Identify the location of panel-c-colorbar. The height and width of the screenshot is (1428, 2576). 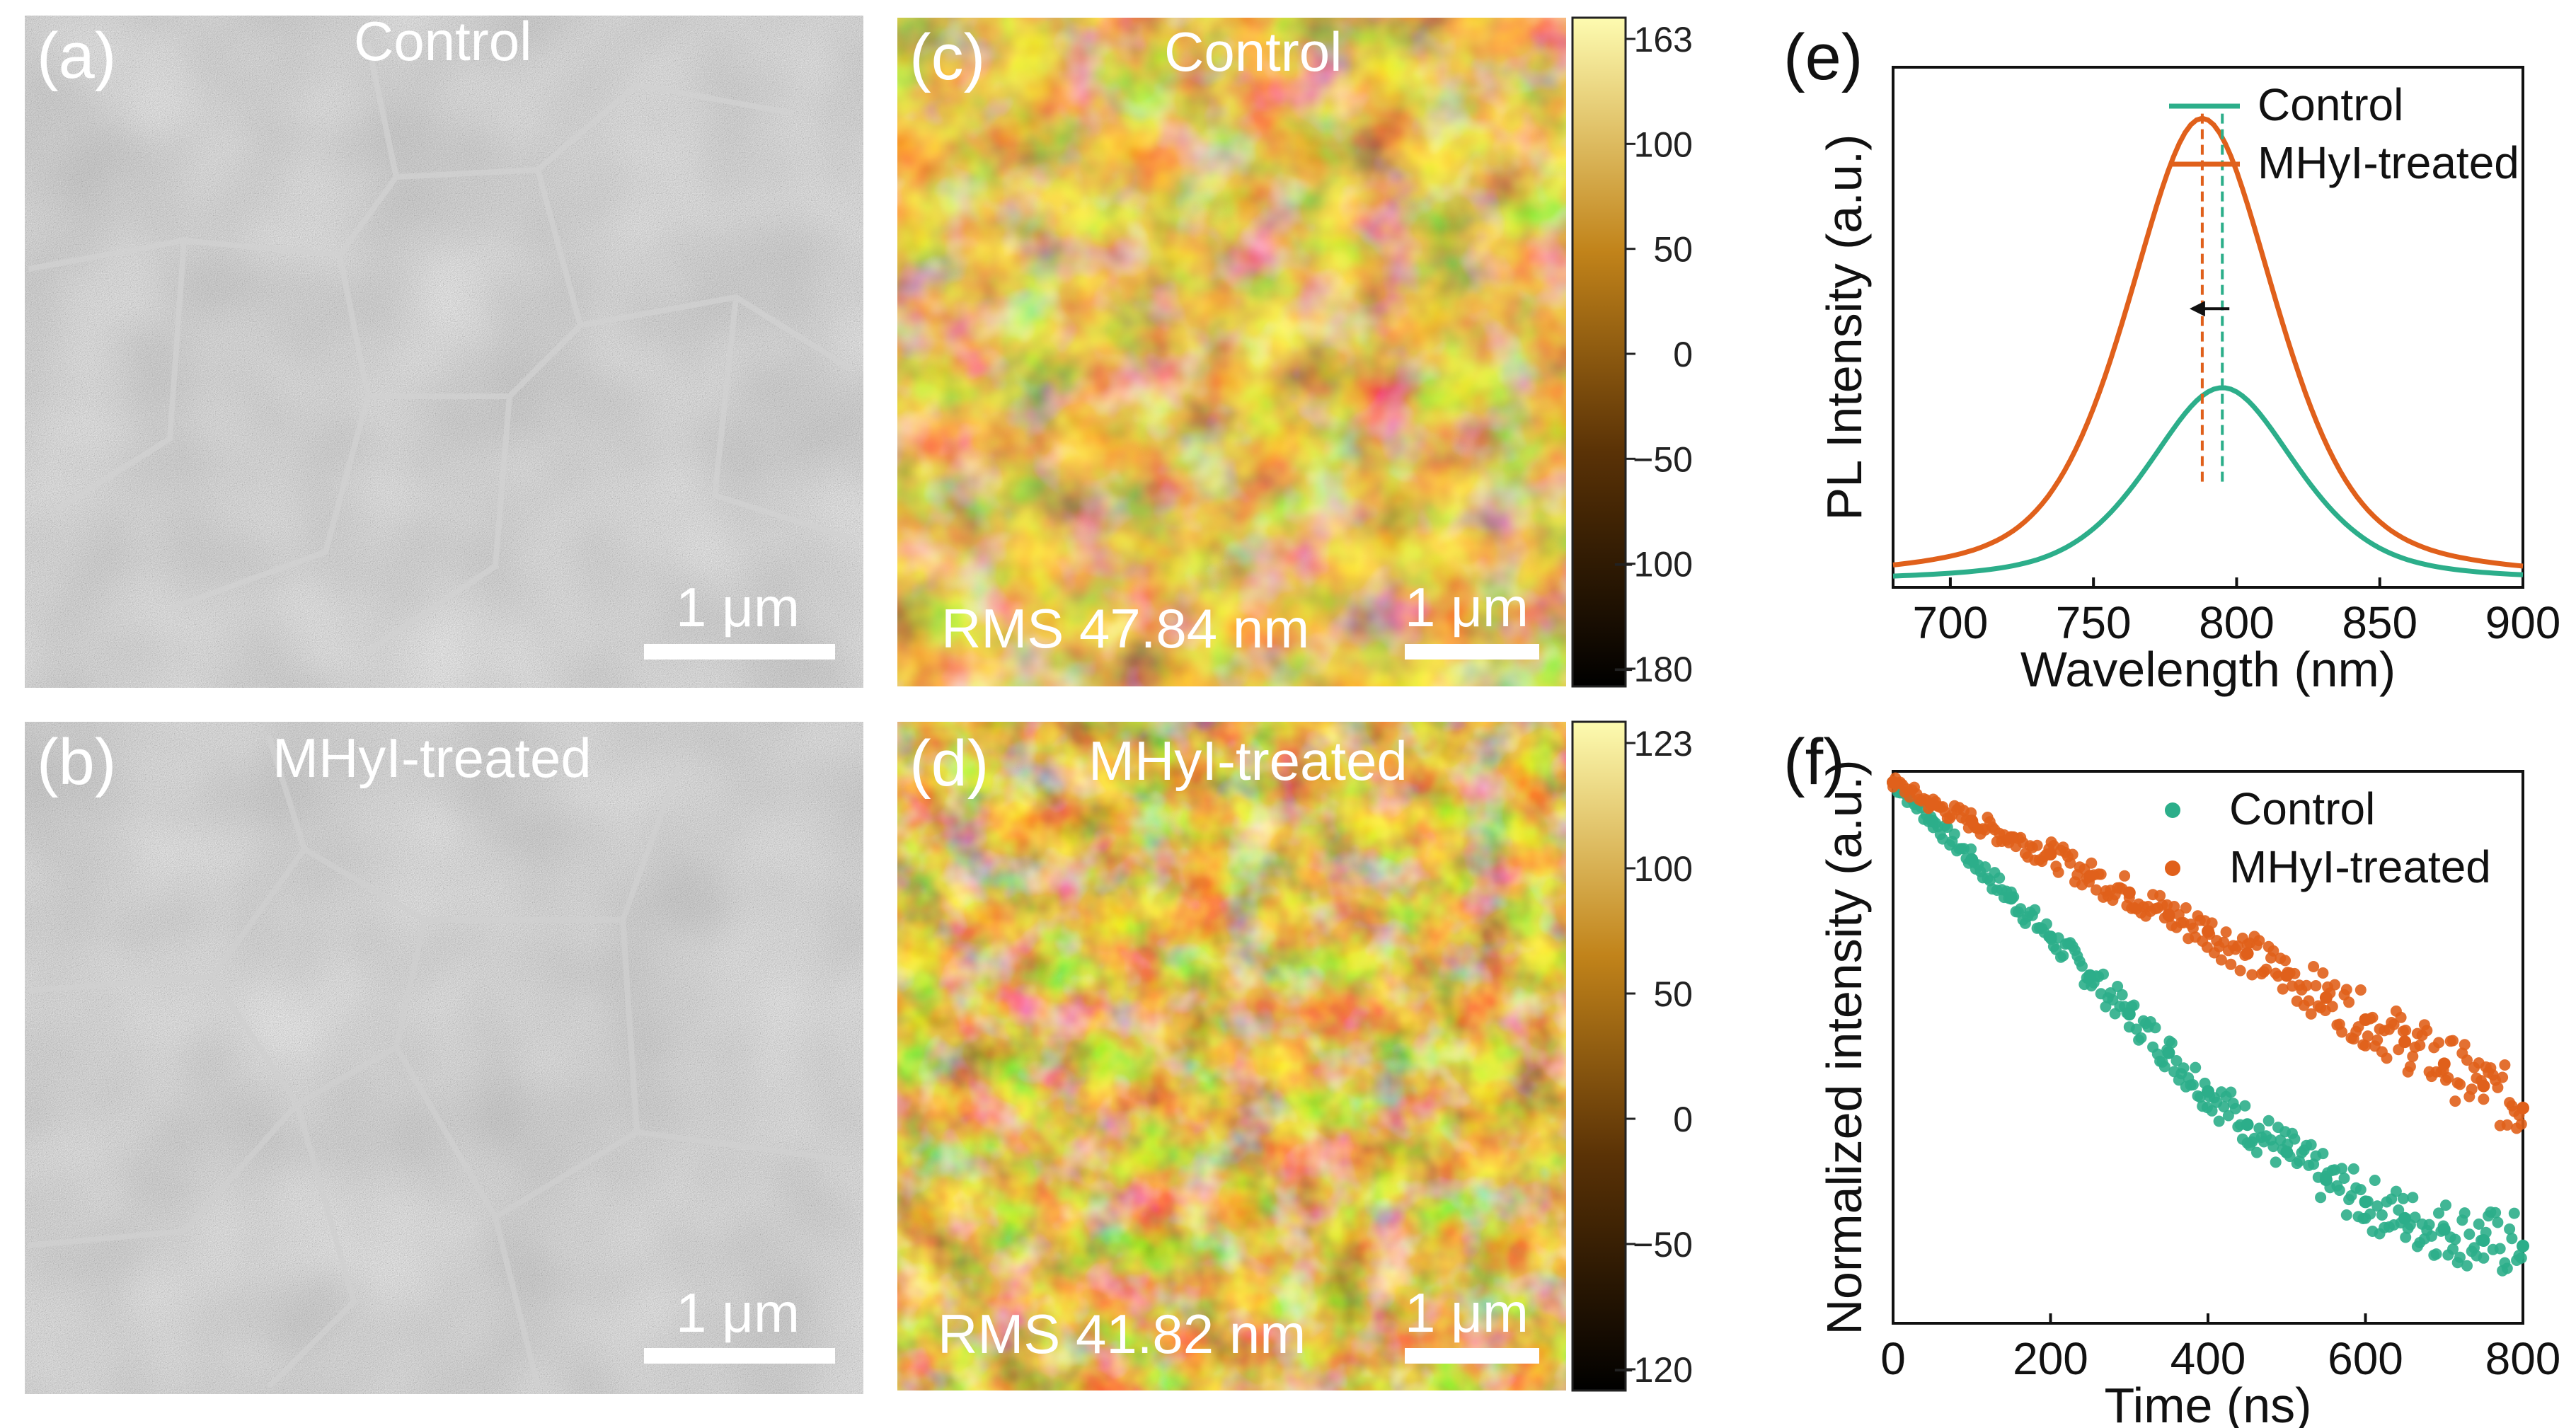
(1599, 352).